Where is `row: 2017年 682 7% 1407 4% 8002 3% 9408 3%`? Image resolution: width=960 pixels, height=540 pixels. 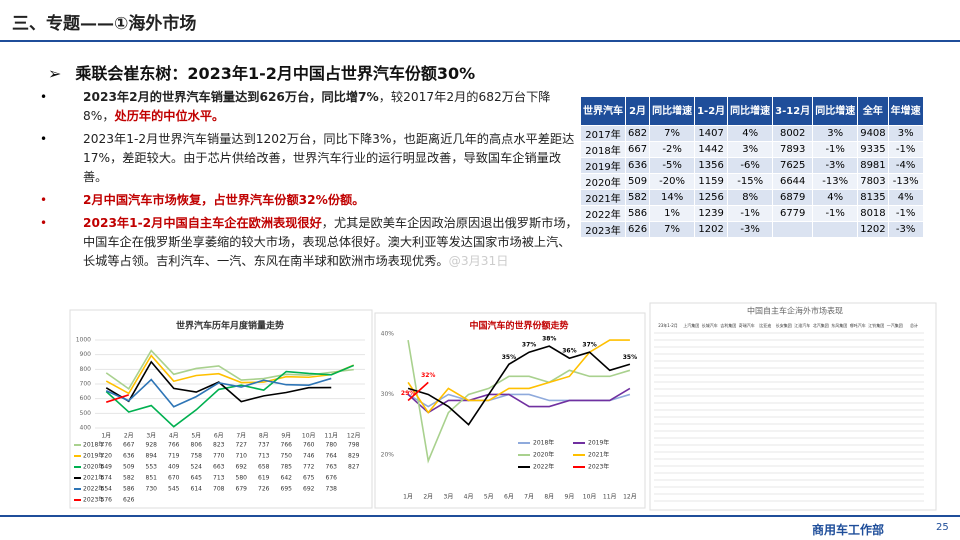 row: 2017年 682 7% 1407 4% 8002 3% 9408 3% is located at coordinates (752, 133).